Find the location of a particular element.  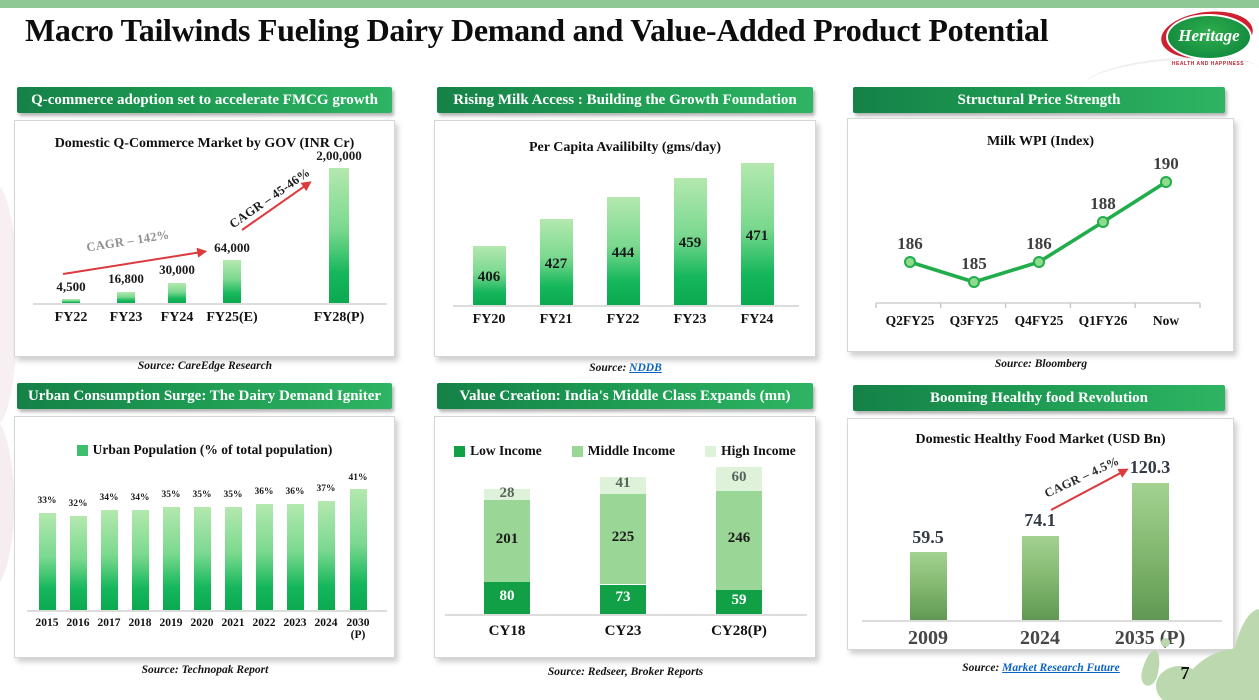

source-link: Market Research Future is located at coordinates (1061, 668).